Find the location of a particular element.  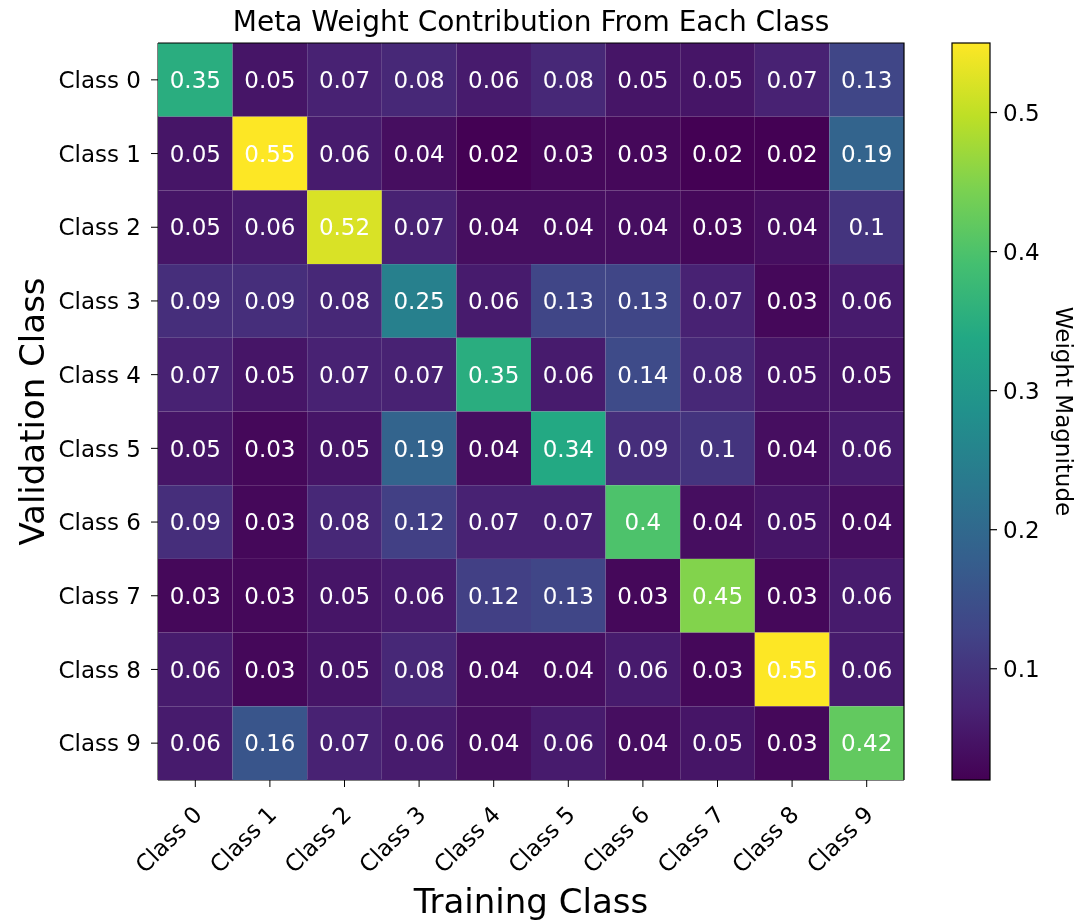

y-tick-label: Class 7 is located at coordinates (99, 595).